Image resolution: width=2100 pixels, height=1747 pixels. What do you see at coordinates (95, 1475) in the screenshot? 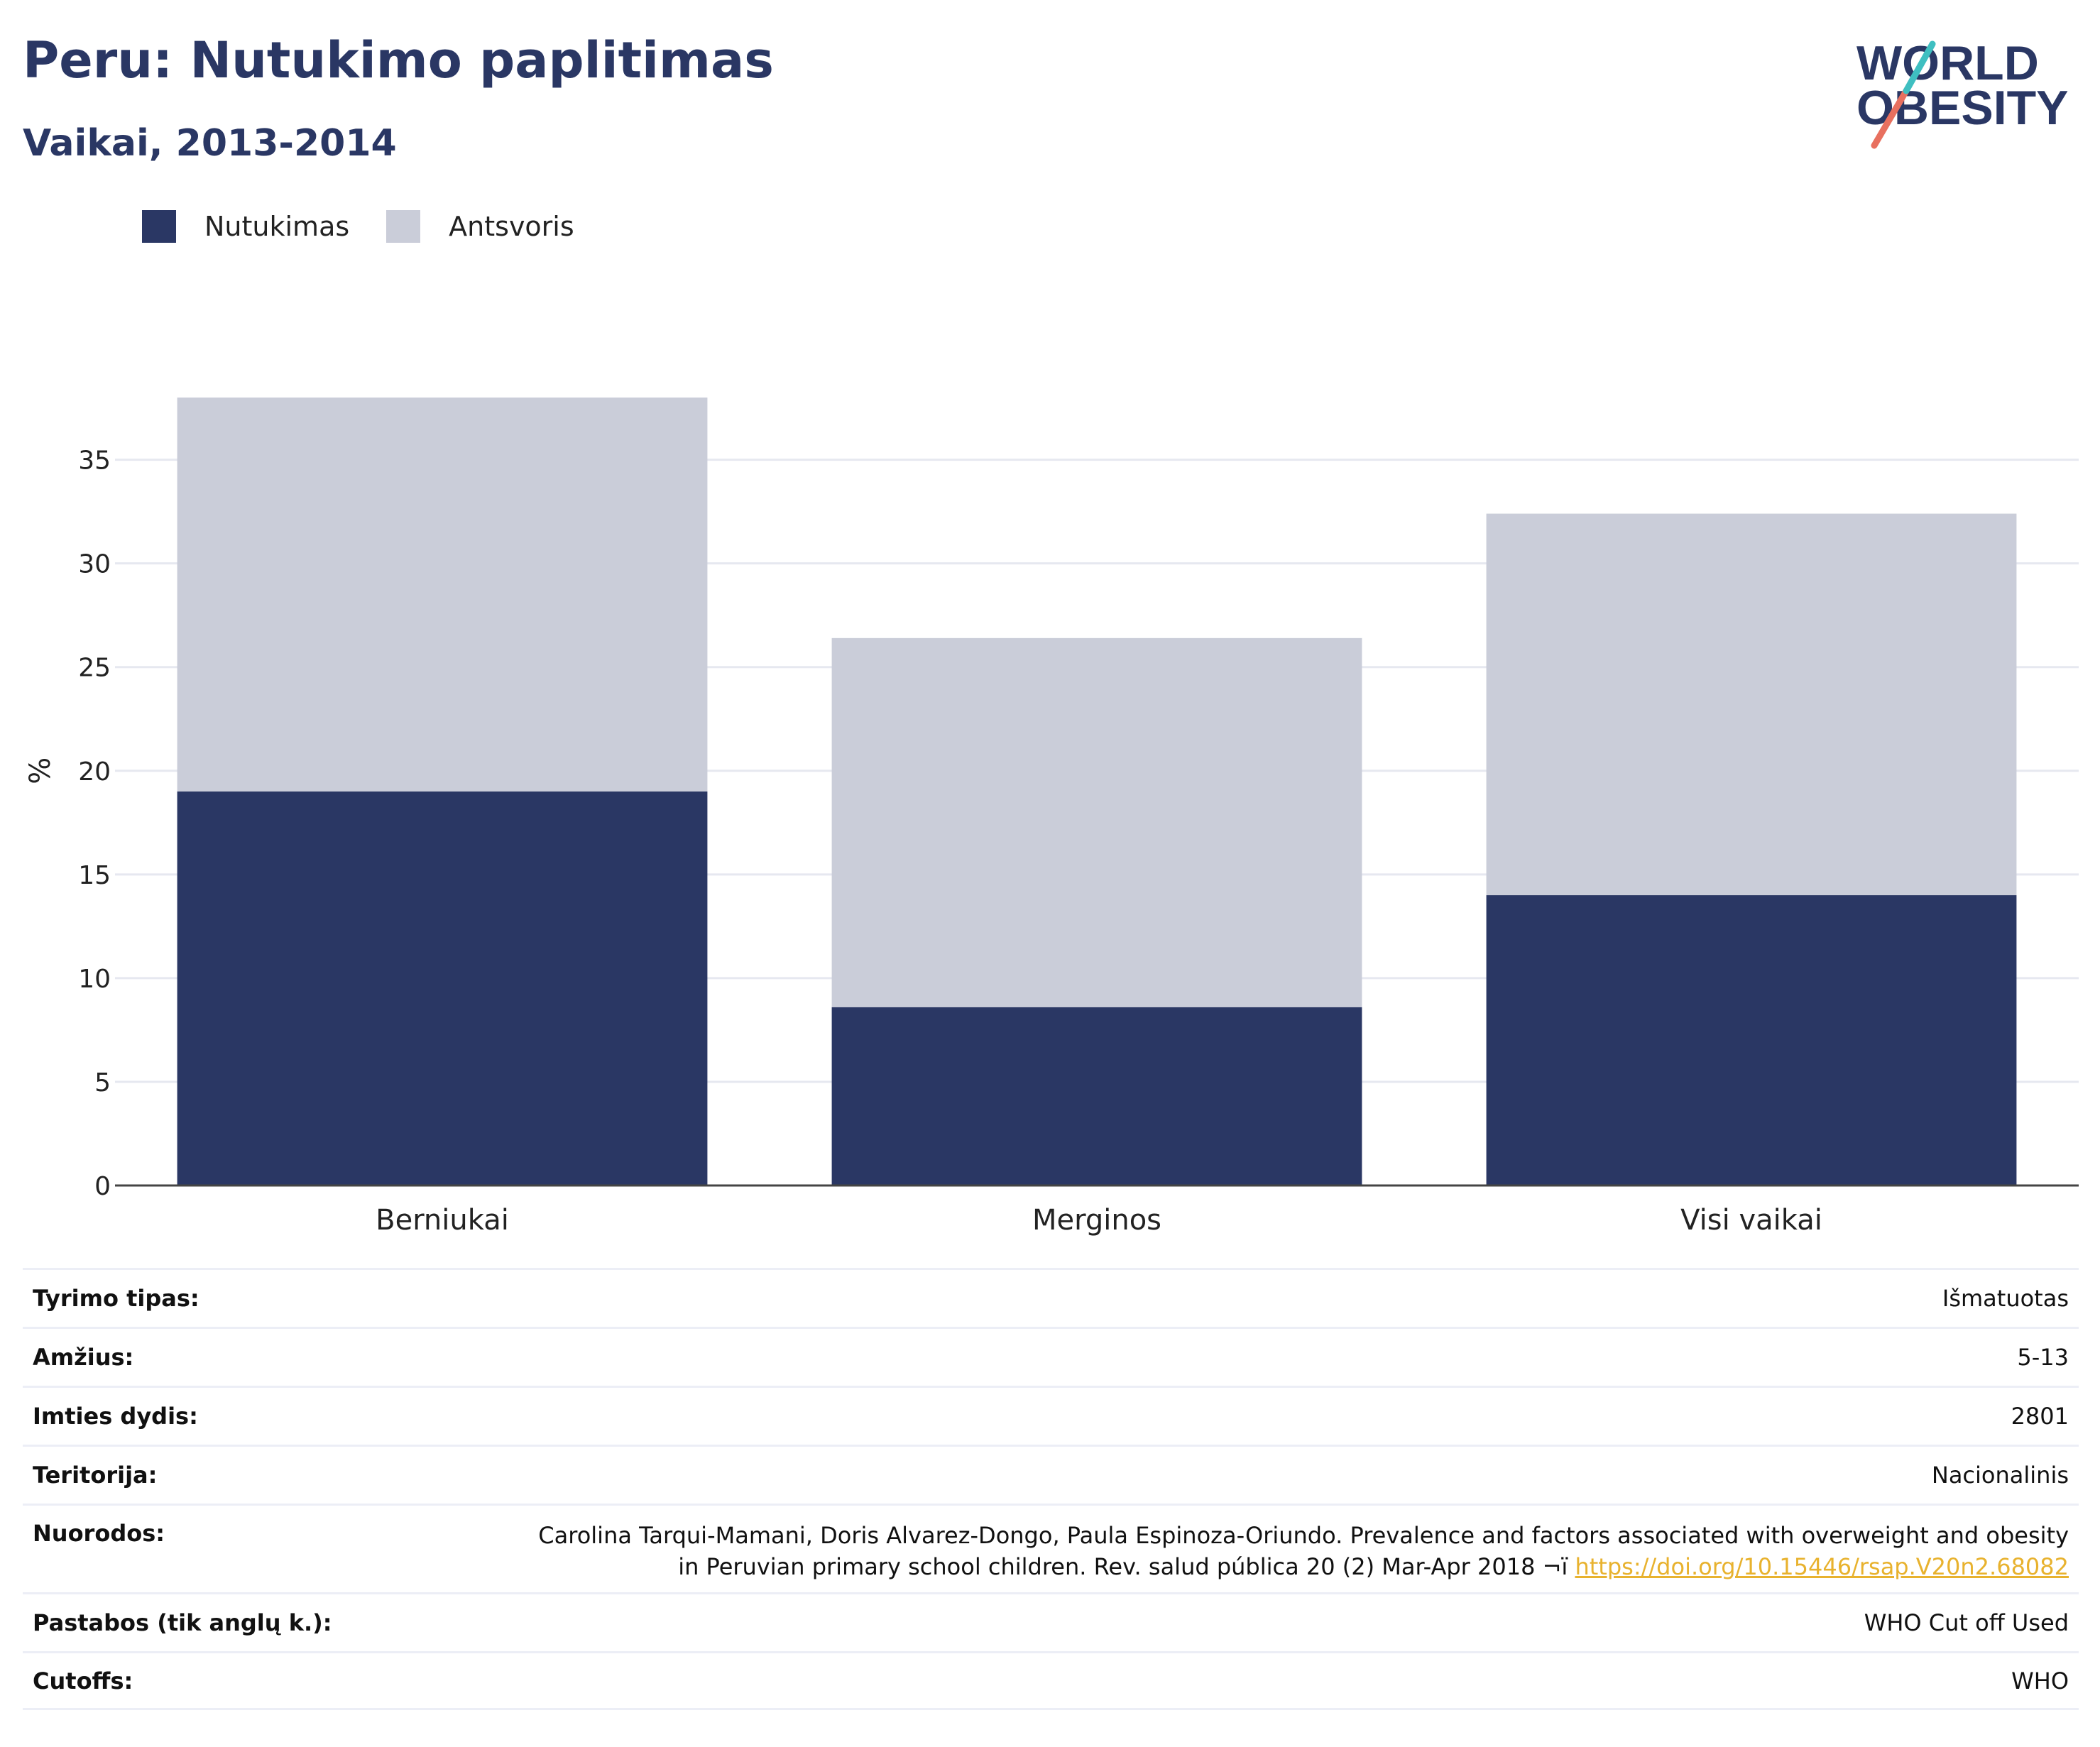
I see `info-label: Teritorija:` at bounding box center [95, 1475].